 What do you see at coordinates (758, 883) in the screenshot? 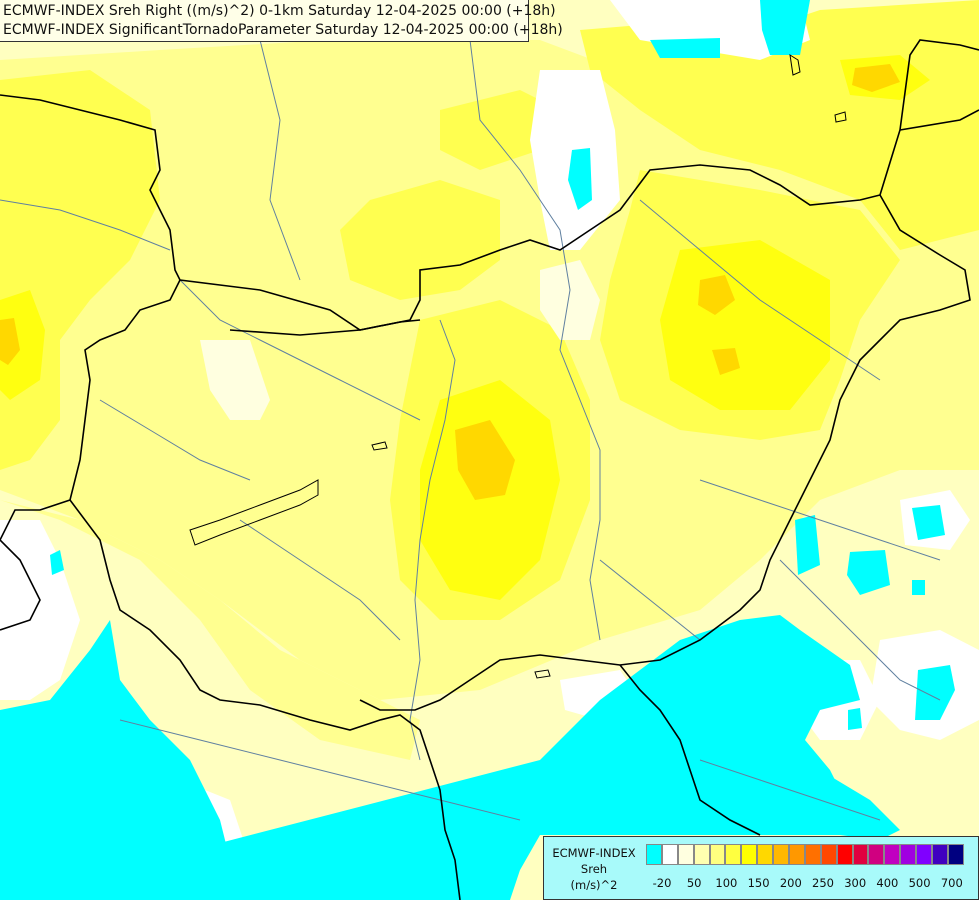
I see `legend-tick-label: 150` at bounding box center [758, 883].